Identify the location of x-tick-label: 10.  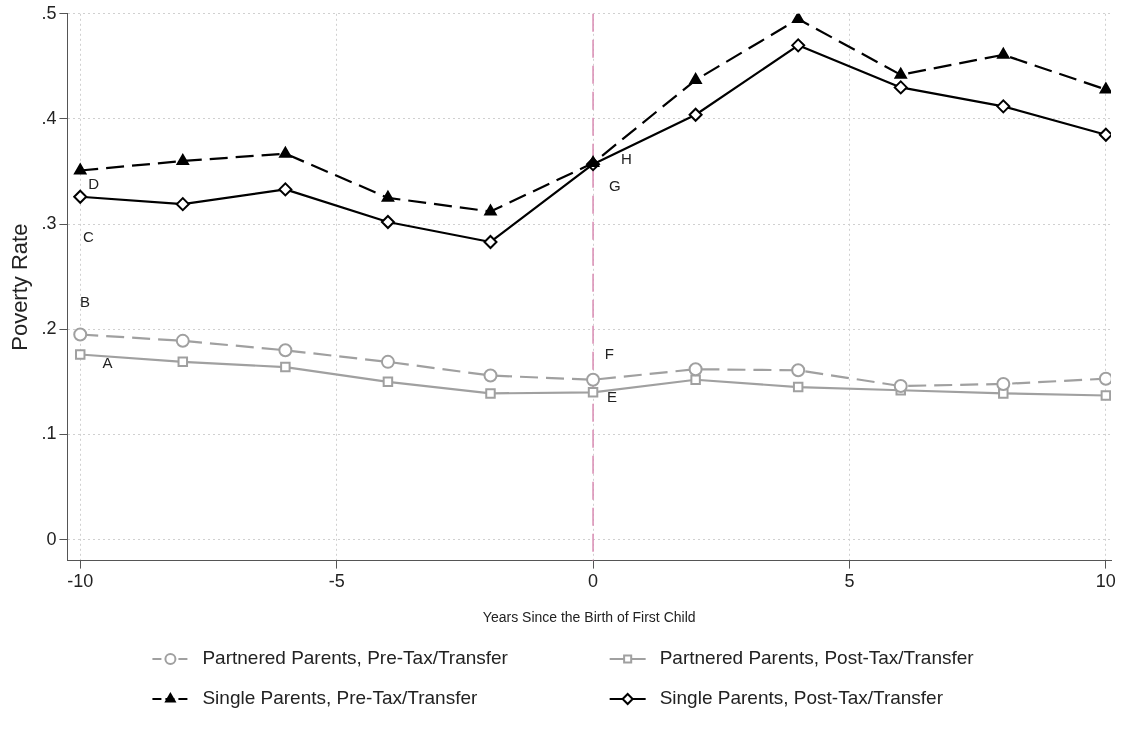
(1105, 581).